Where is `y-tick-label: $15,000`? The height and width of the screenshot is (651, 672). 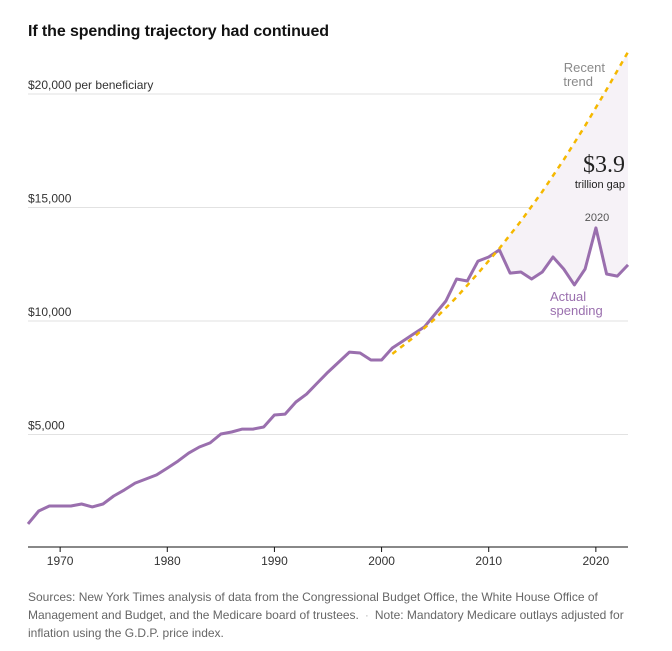
y-tick-label: $15,000 is located at coordinates (50, 199).